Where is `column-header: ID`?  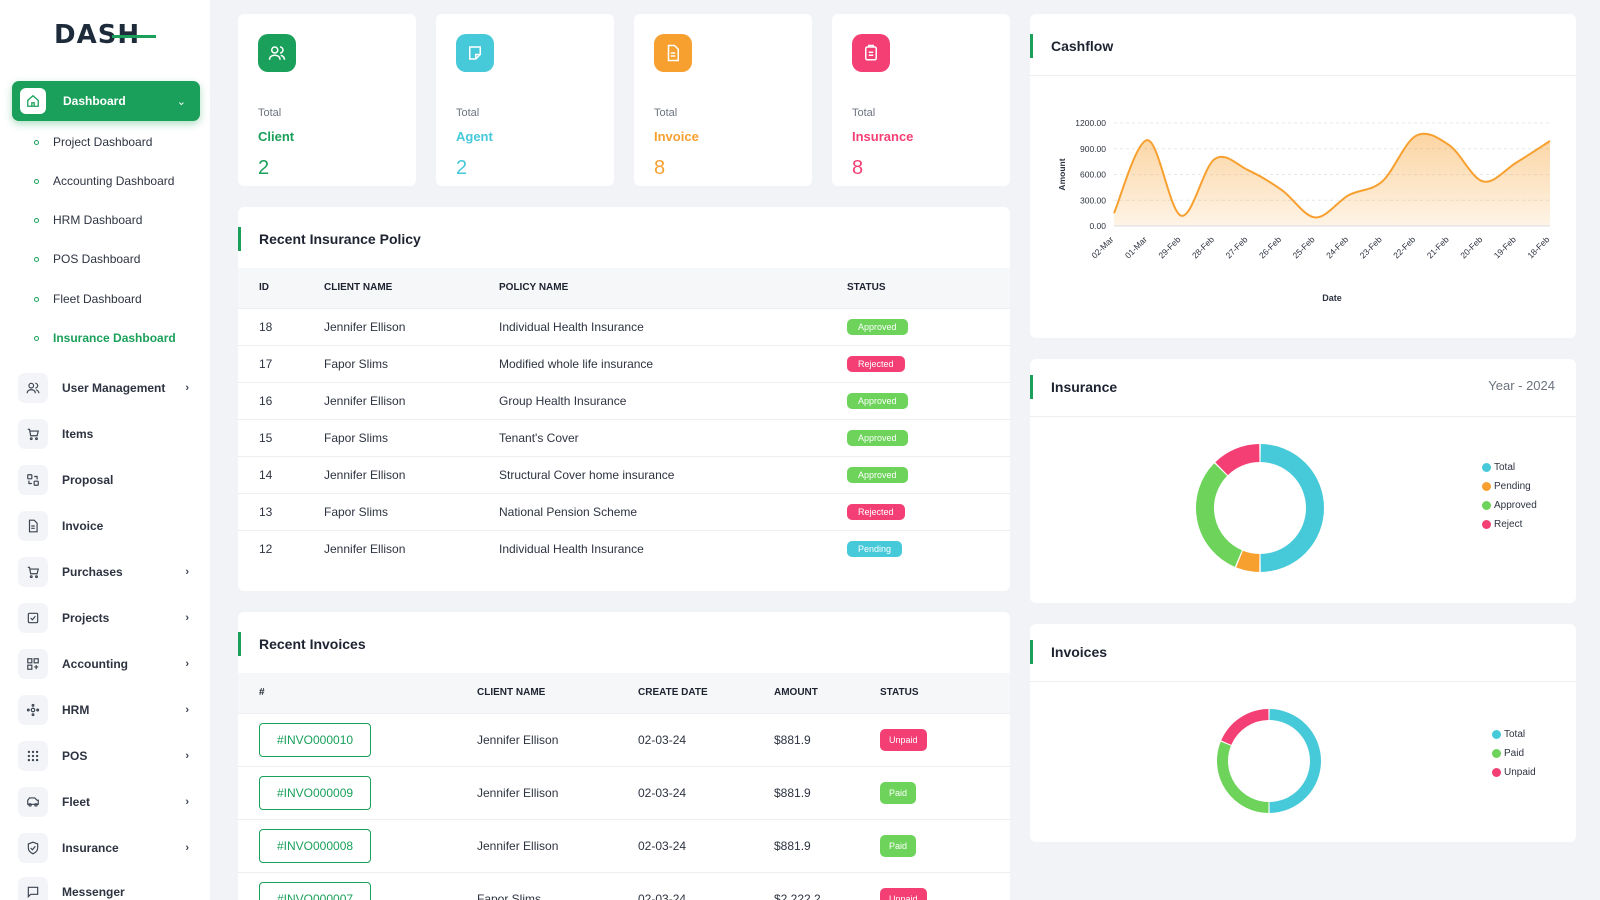 column-header: ID is located at coordinates (281, 288).